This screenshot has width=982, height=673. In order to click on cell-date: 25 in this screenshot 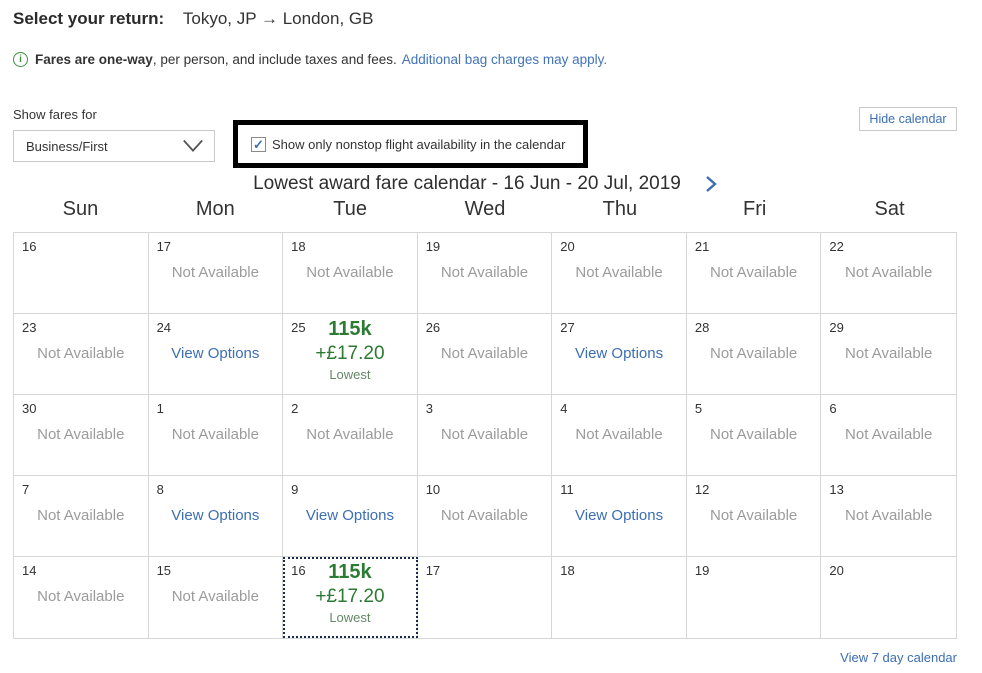, I will do `click(298, 327)`.